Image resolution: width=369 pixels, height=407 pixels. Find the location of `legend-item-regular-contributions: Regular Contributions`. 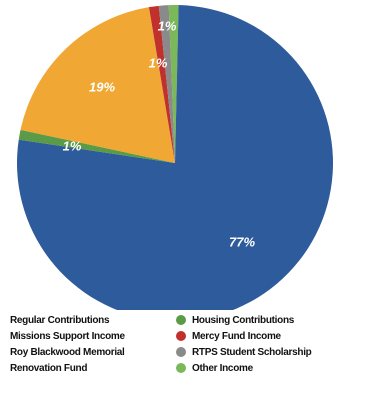

legend-item-regular-contributions: Regular Contributions is located at coordinates (82, 320).